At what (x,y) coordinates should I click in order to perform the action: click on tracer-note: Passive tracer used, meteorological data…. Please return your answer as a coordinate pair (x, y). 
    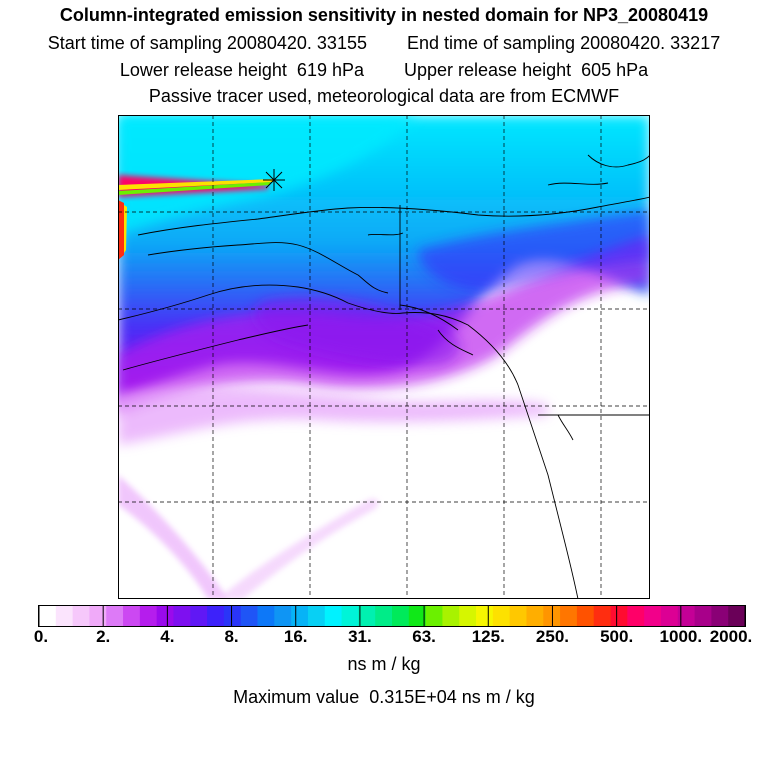
    Looking at the image, I should click on (384, 96).